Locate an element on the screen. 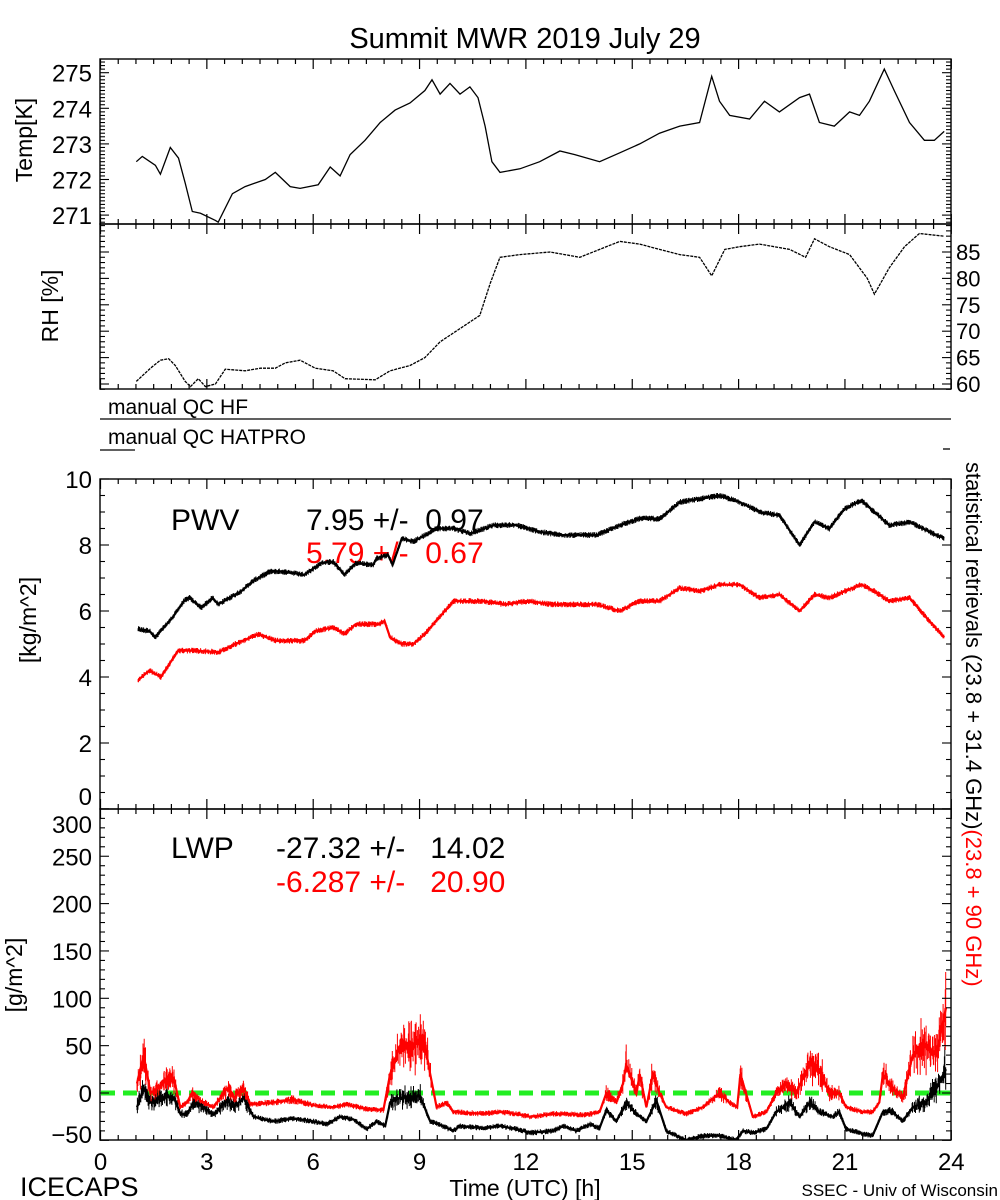  lwp-series-line-red is located at coordinates (541, 1063).